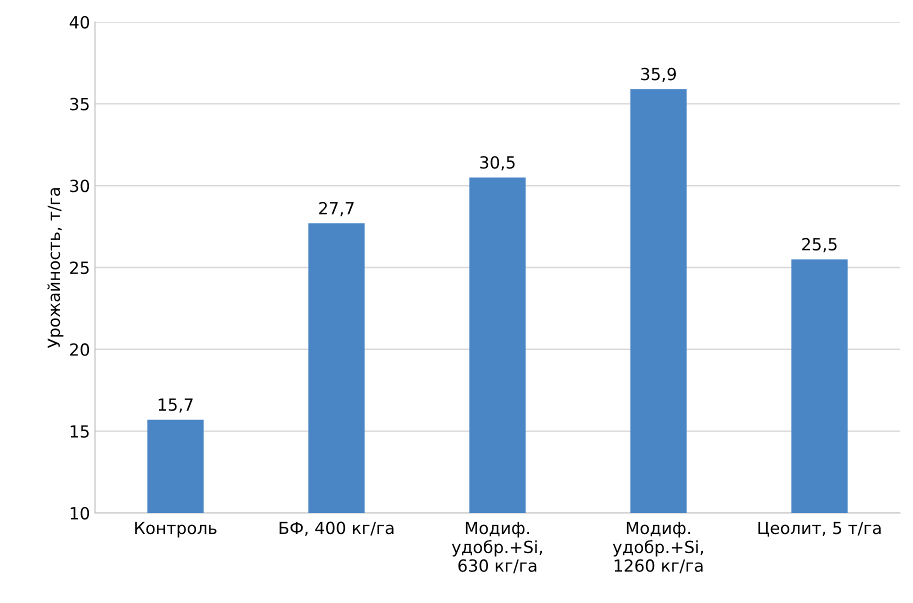 The image size is (913, 603). I want to click on data-label: 25,5, so click(819, 245).